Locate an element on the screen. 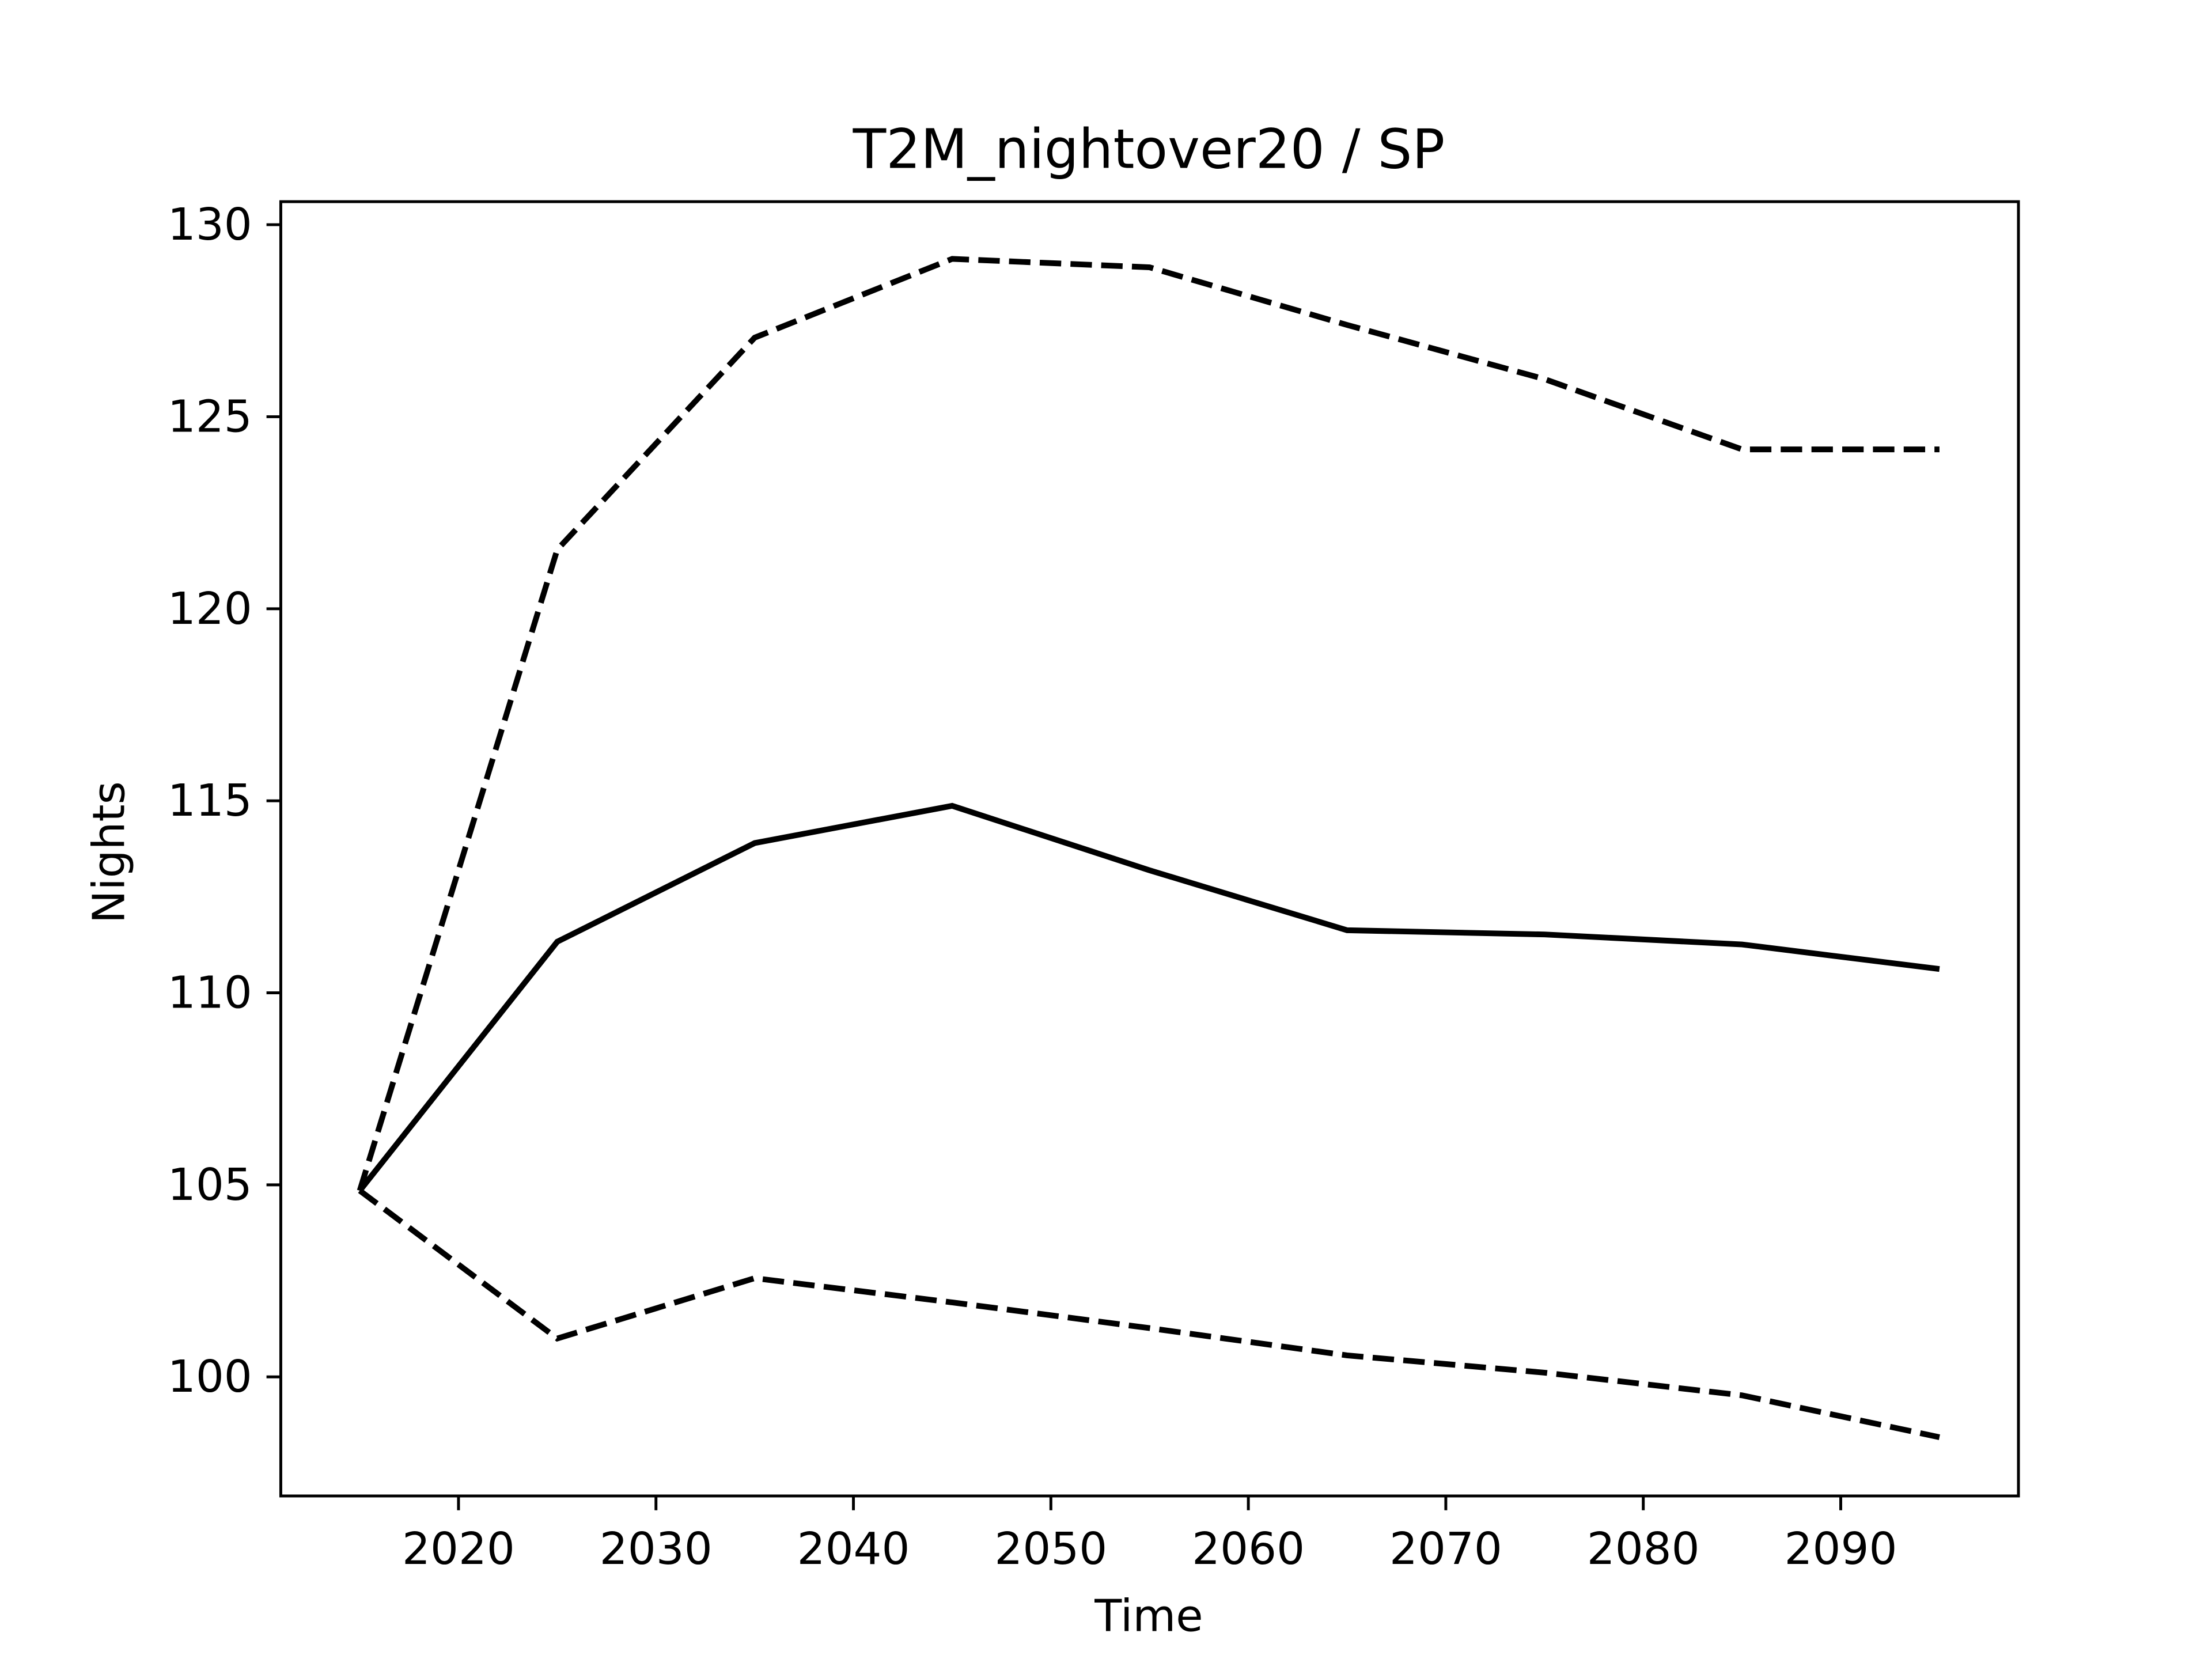  y-tick-label: 125 is located at coordinates (210, 416).